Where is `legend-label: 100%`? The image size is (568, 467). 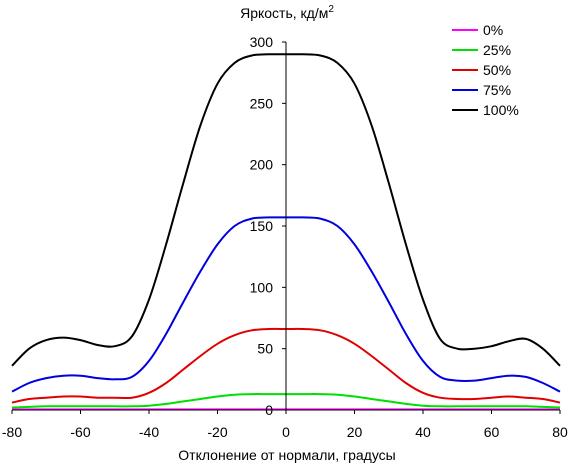 legend-label: 100% is located at coordinates (501, 110).